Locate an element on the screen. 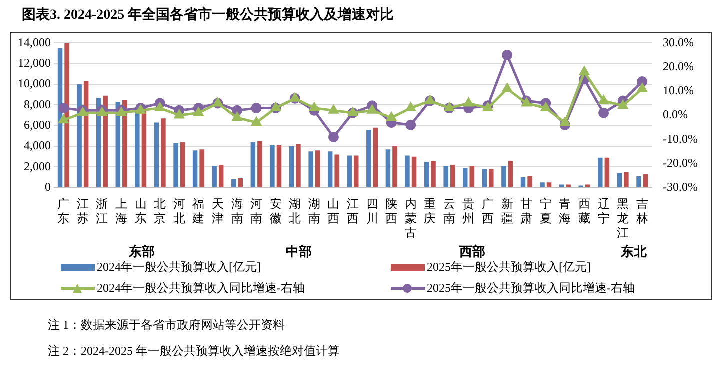 The width and height of the screenshot is (719, 368). x-tick-label: 北京 is located at coordinates (160, 211).